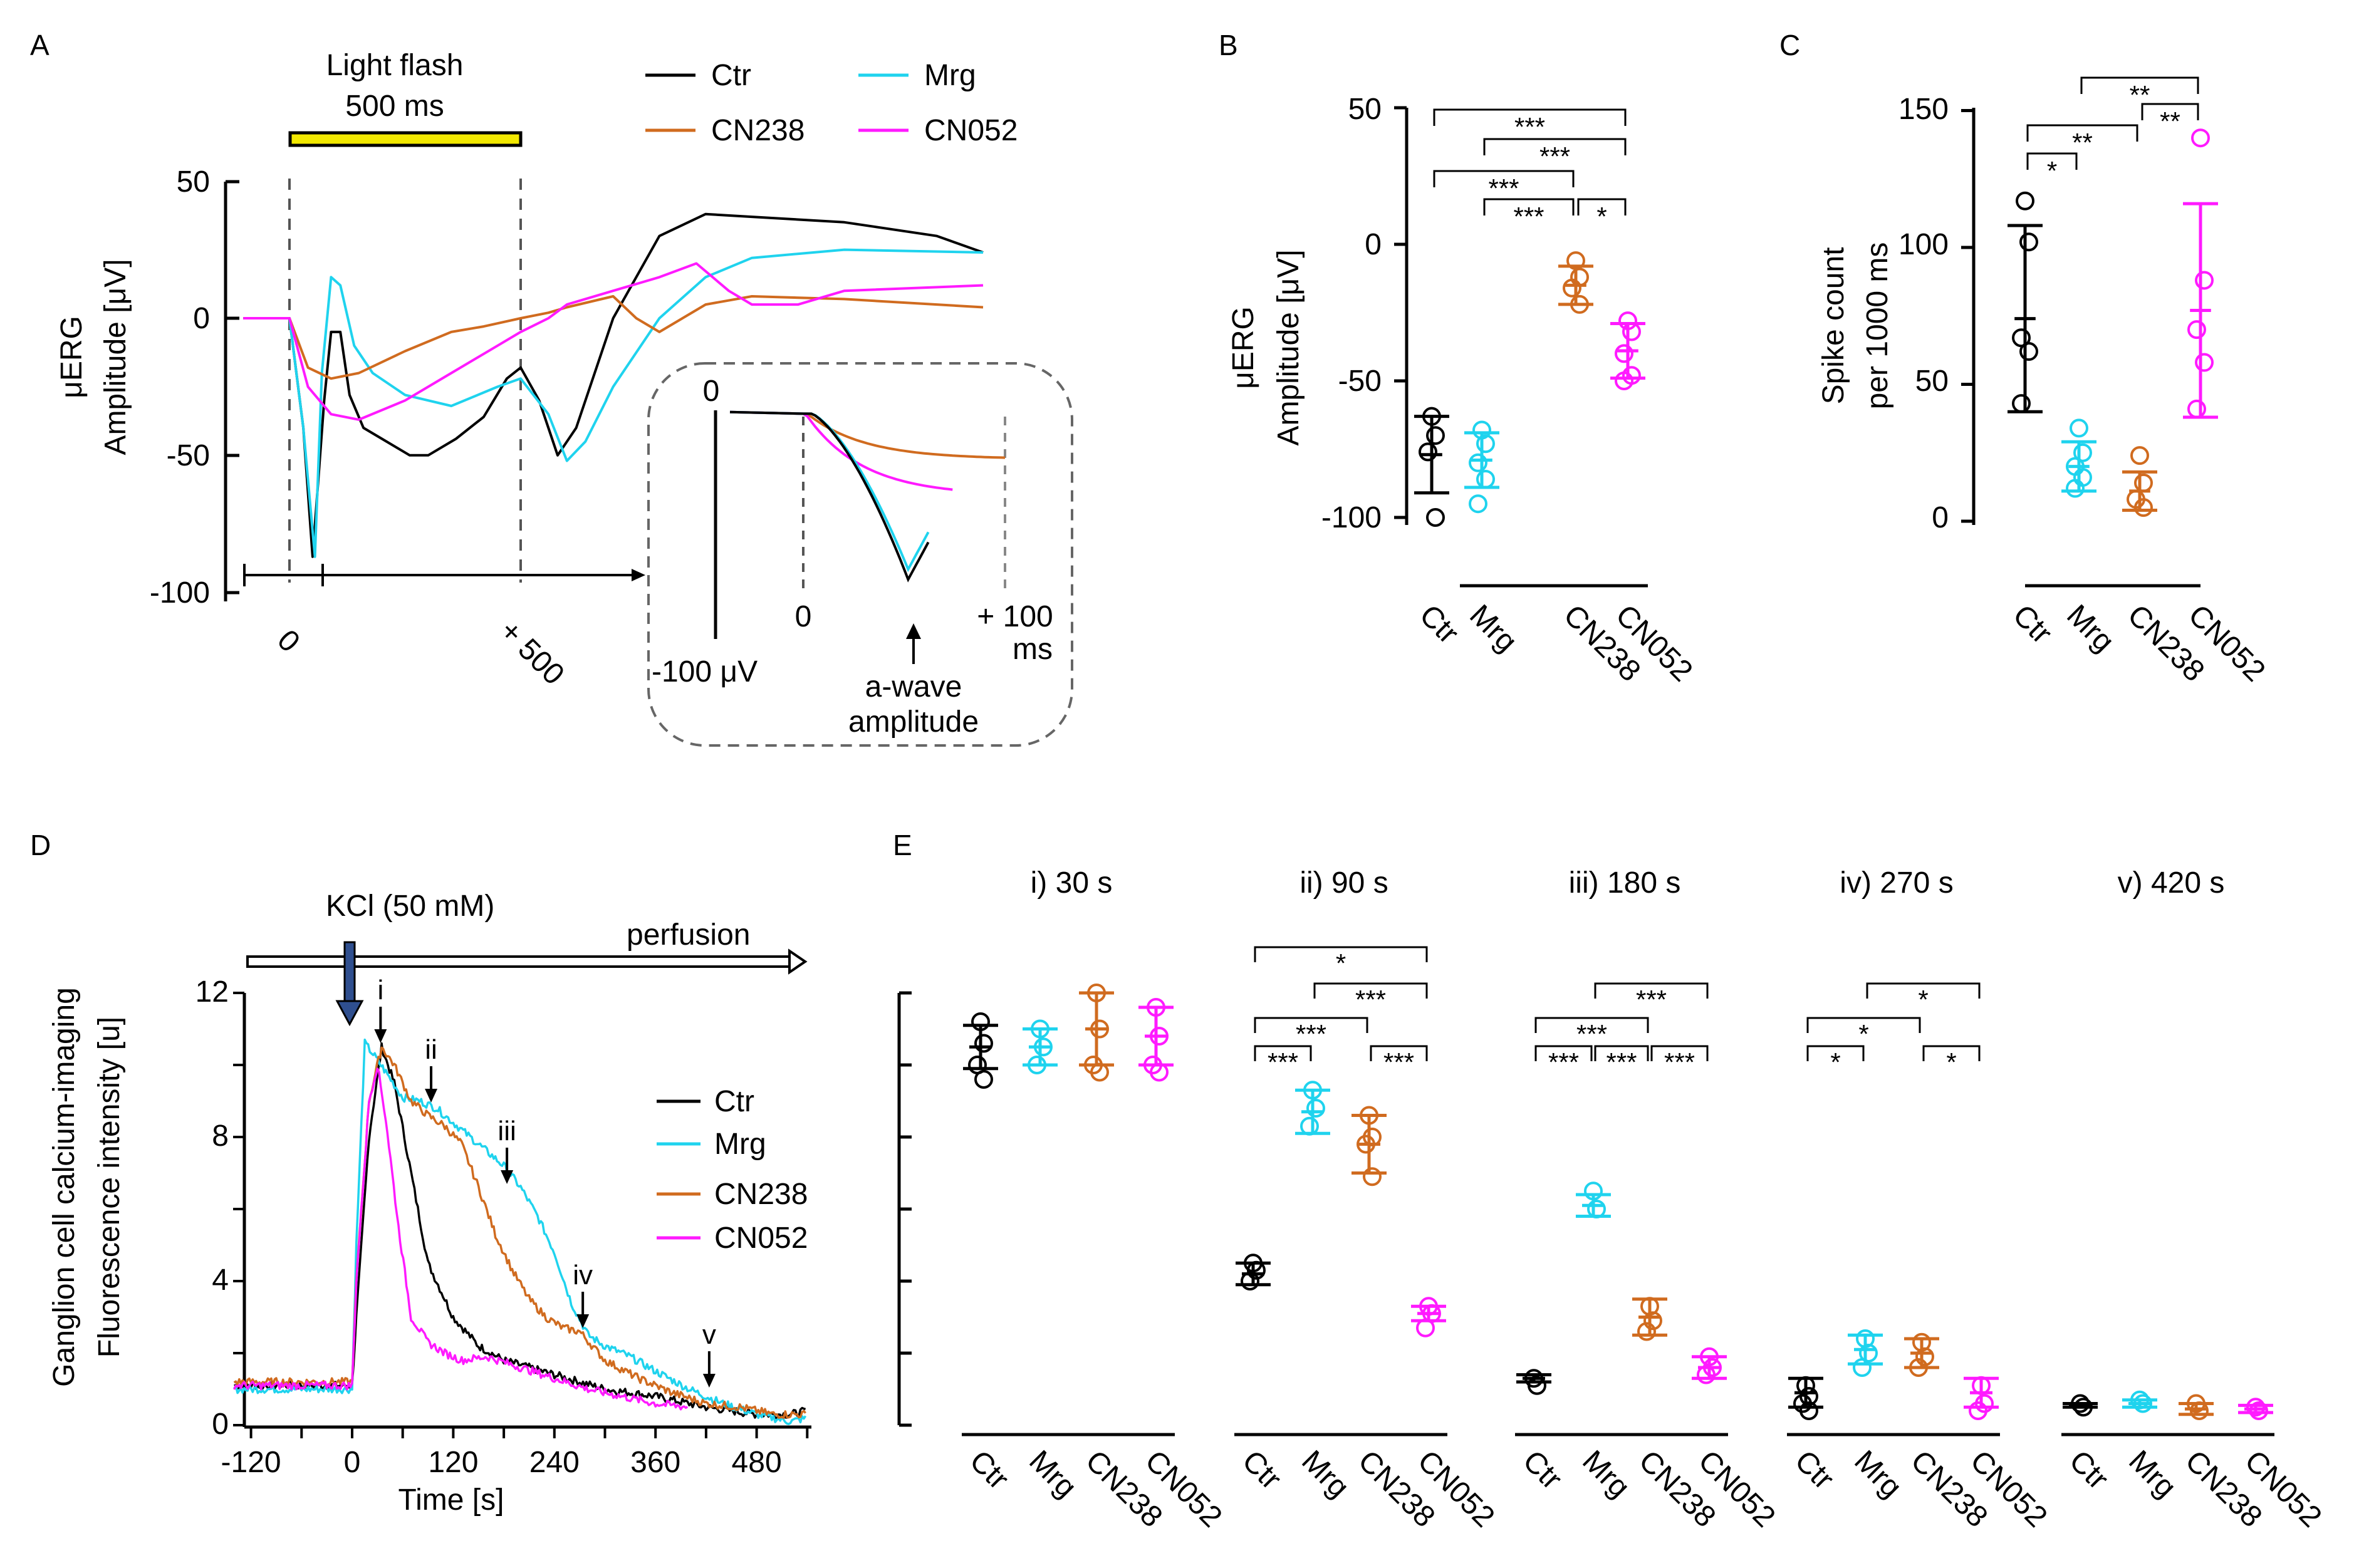  Describe the element at coordinates (188, 456) in the screenshot. I see `a-ytick-minus50: -50` at that location.